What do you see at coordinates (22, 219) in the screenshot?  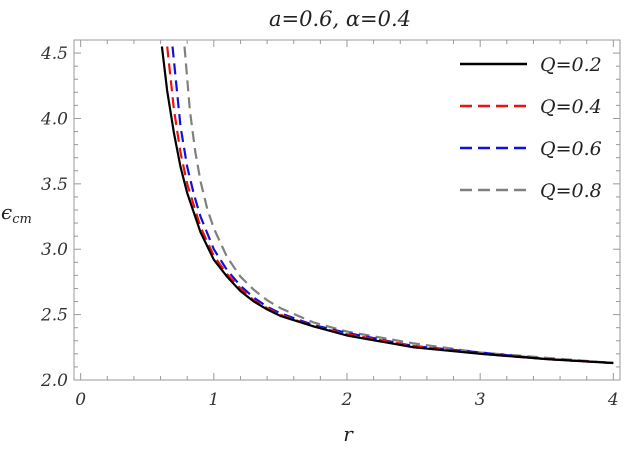 I see `y-axis-label-subscript: cm` at bounding box center [22, 219].